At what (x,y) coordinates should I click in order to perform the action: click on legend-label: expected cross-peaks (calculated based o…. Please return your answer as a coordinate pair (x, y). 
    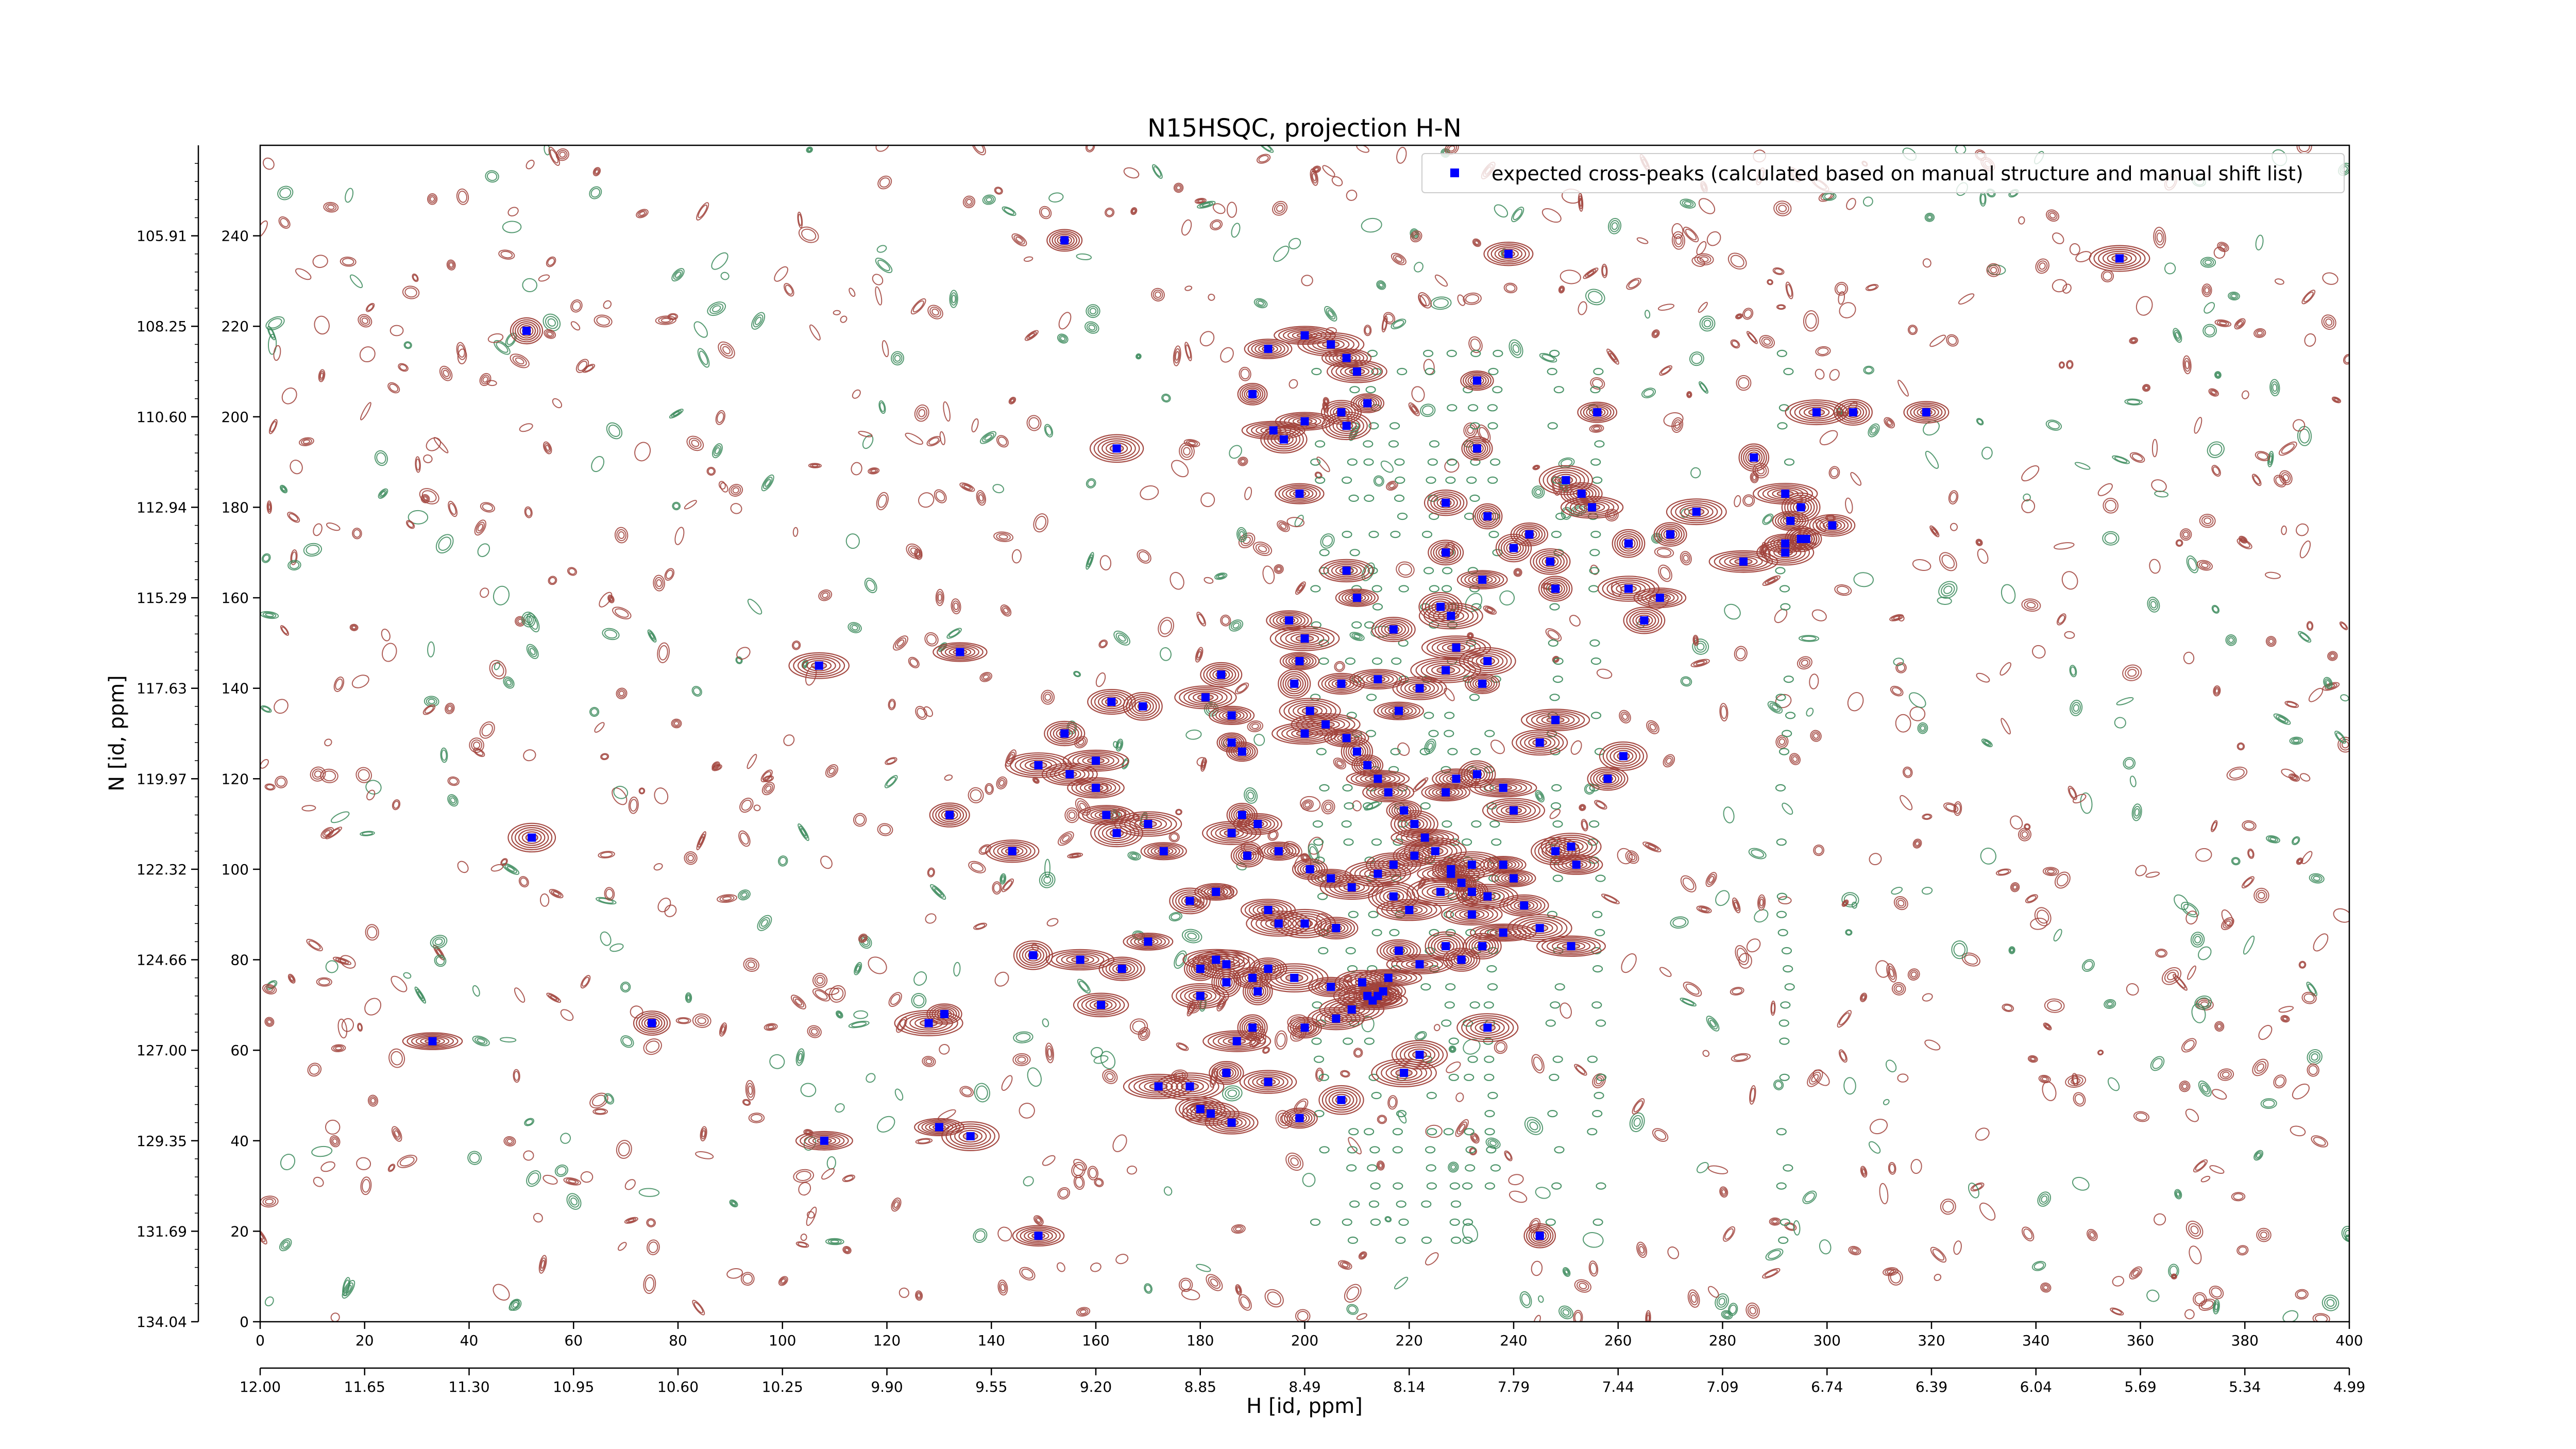
    Looking at the image, I should click on (1897, 173).